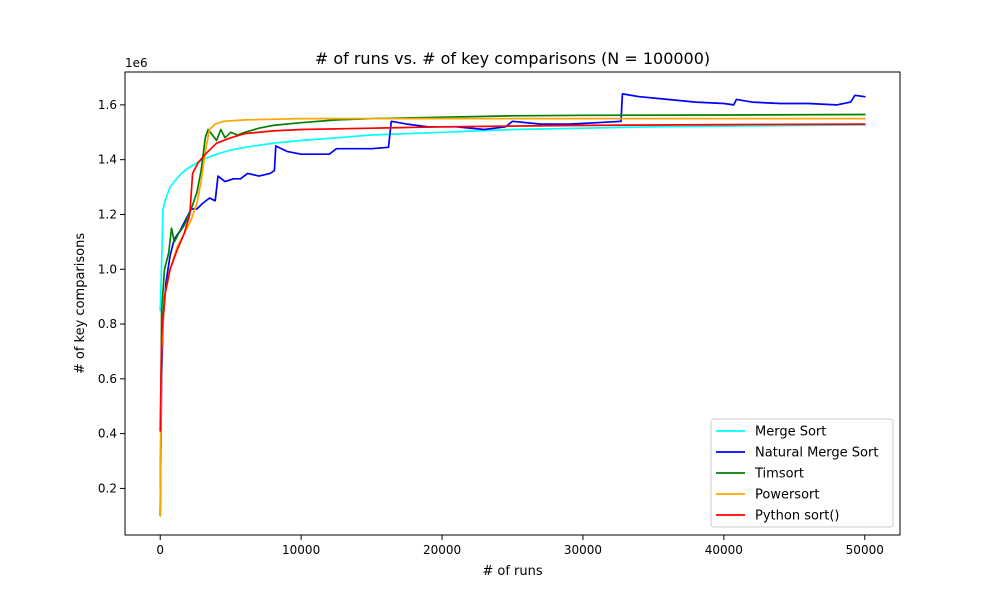 The image size is (1000, 600). Describe the element at coordinates (520, 546) in the screenshot. I see `x-axis-ticks: 0 10000 20000 30000 40000 50000` at that location.